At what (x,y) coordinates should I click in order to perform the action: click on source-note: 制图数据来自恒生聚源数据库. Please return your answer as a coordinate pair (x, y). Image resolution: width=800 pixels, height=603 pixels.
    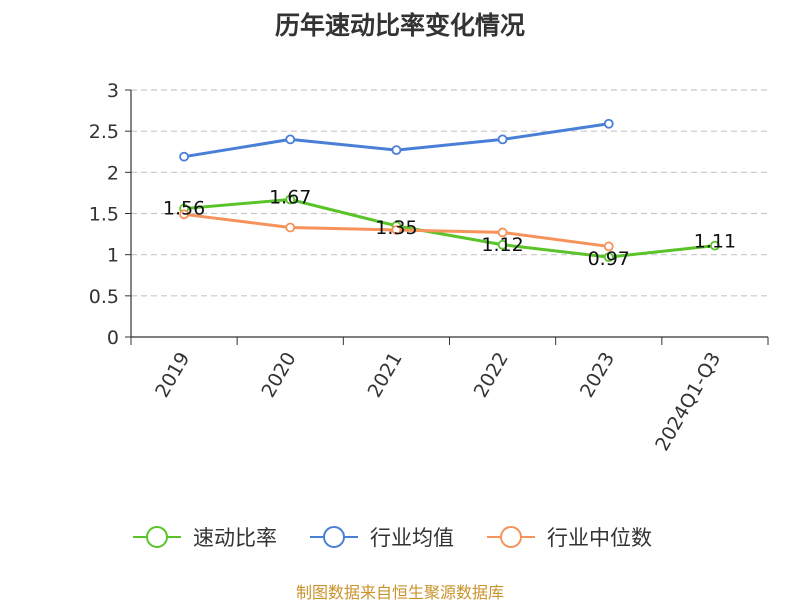
    Looking at the image, I should click on (399, 592).